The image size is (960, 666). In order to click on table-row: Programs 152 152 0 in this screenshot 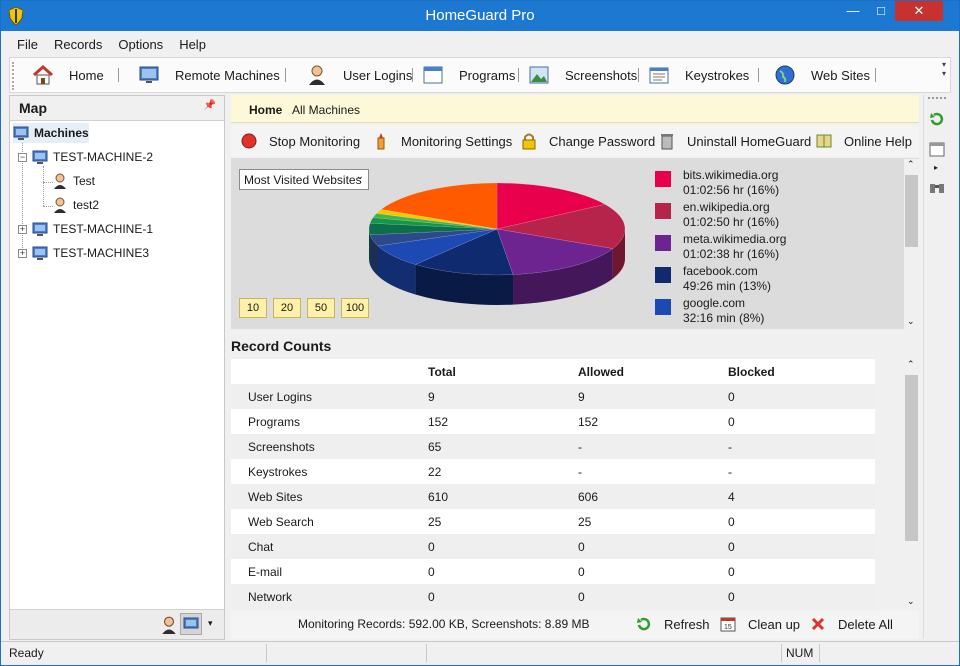, I will do `click(553, 421)`.